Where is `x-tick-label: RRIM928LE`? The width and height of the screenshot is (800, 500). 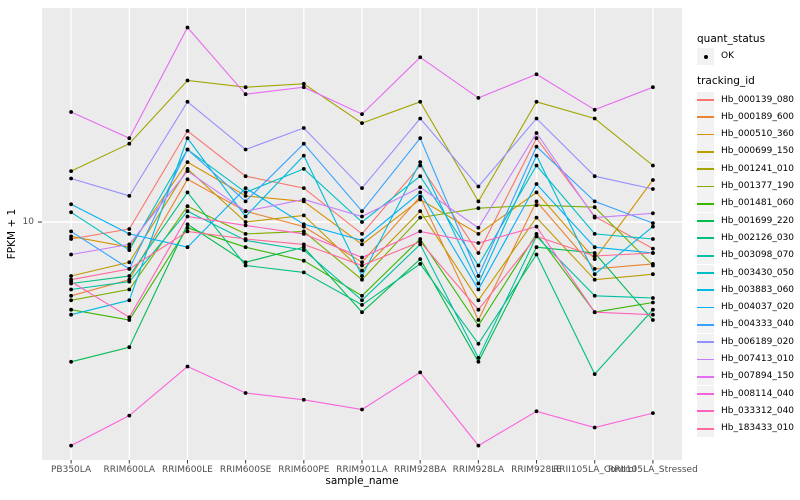 x-tick-label: RRIM928LE is located at coordinates (536, 470).